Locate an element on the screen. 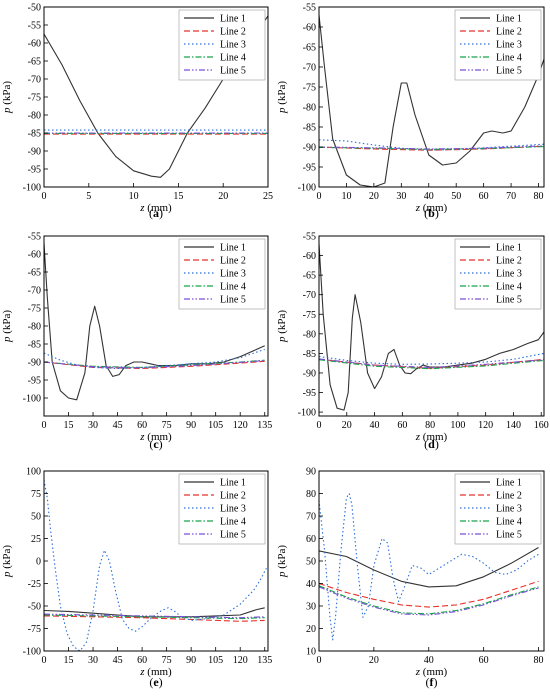  y-tick-label: 0 is located at coordinates (38, 562).